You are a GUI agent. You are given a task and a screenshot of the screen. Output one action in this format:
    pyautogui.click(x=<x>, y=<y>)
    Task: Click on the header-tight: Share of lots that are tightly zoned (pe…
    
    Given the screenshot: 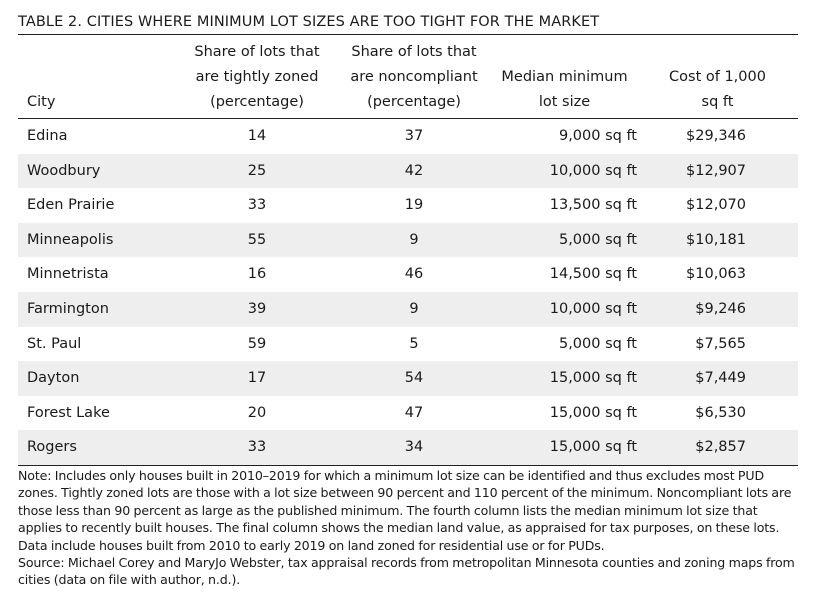 What is the action you would take?
    pyautogui.click(x=257, y=77)
    